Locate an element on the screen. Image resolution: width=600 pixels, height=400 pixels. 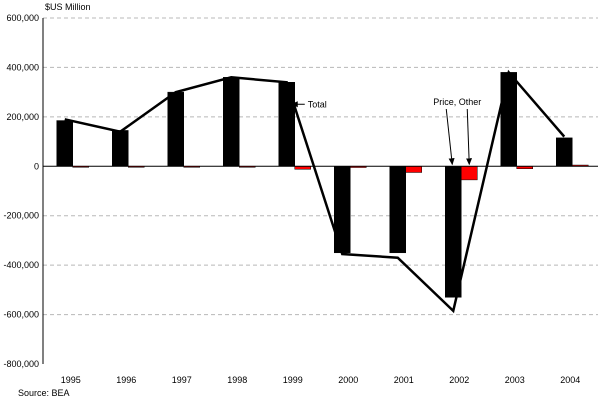
source-note: Source: BEA is located at coordinates (44, 393).